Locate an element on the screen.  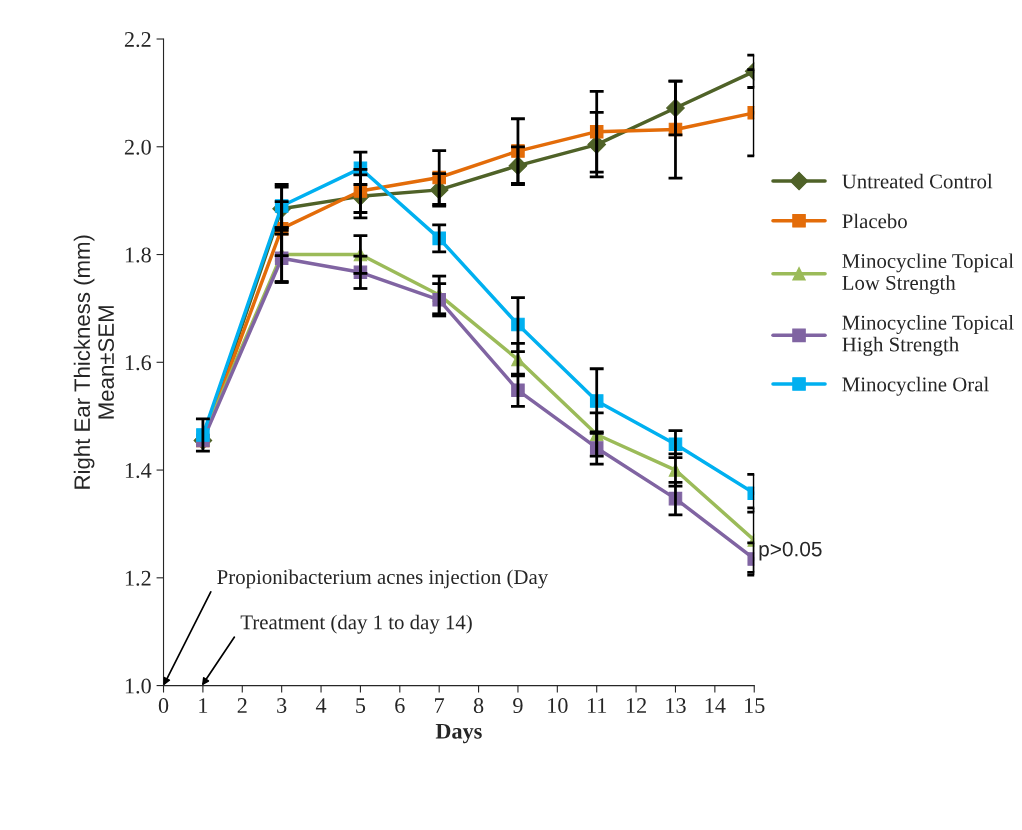
x-tick-label: 11 is located at coordinates (597, 705).